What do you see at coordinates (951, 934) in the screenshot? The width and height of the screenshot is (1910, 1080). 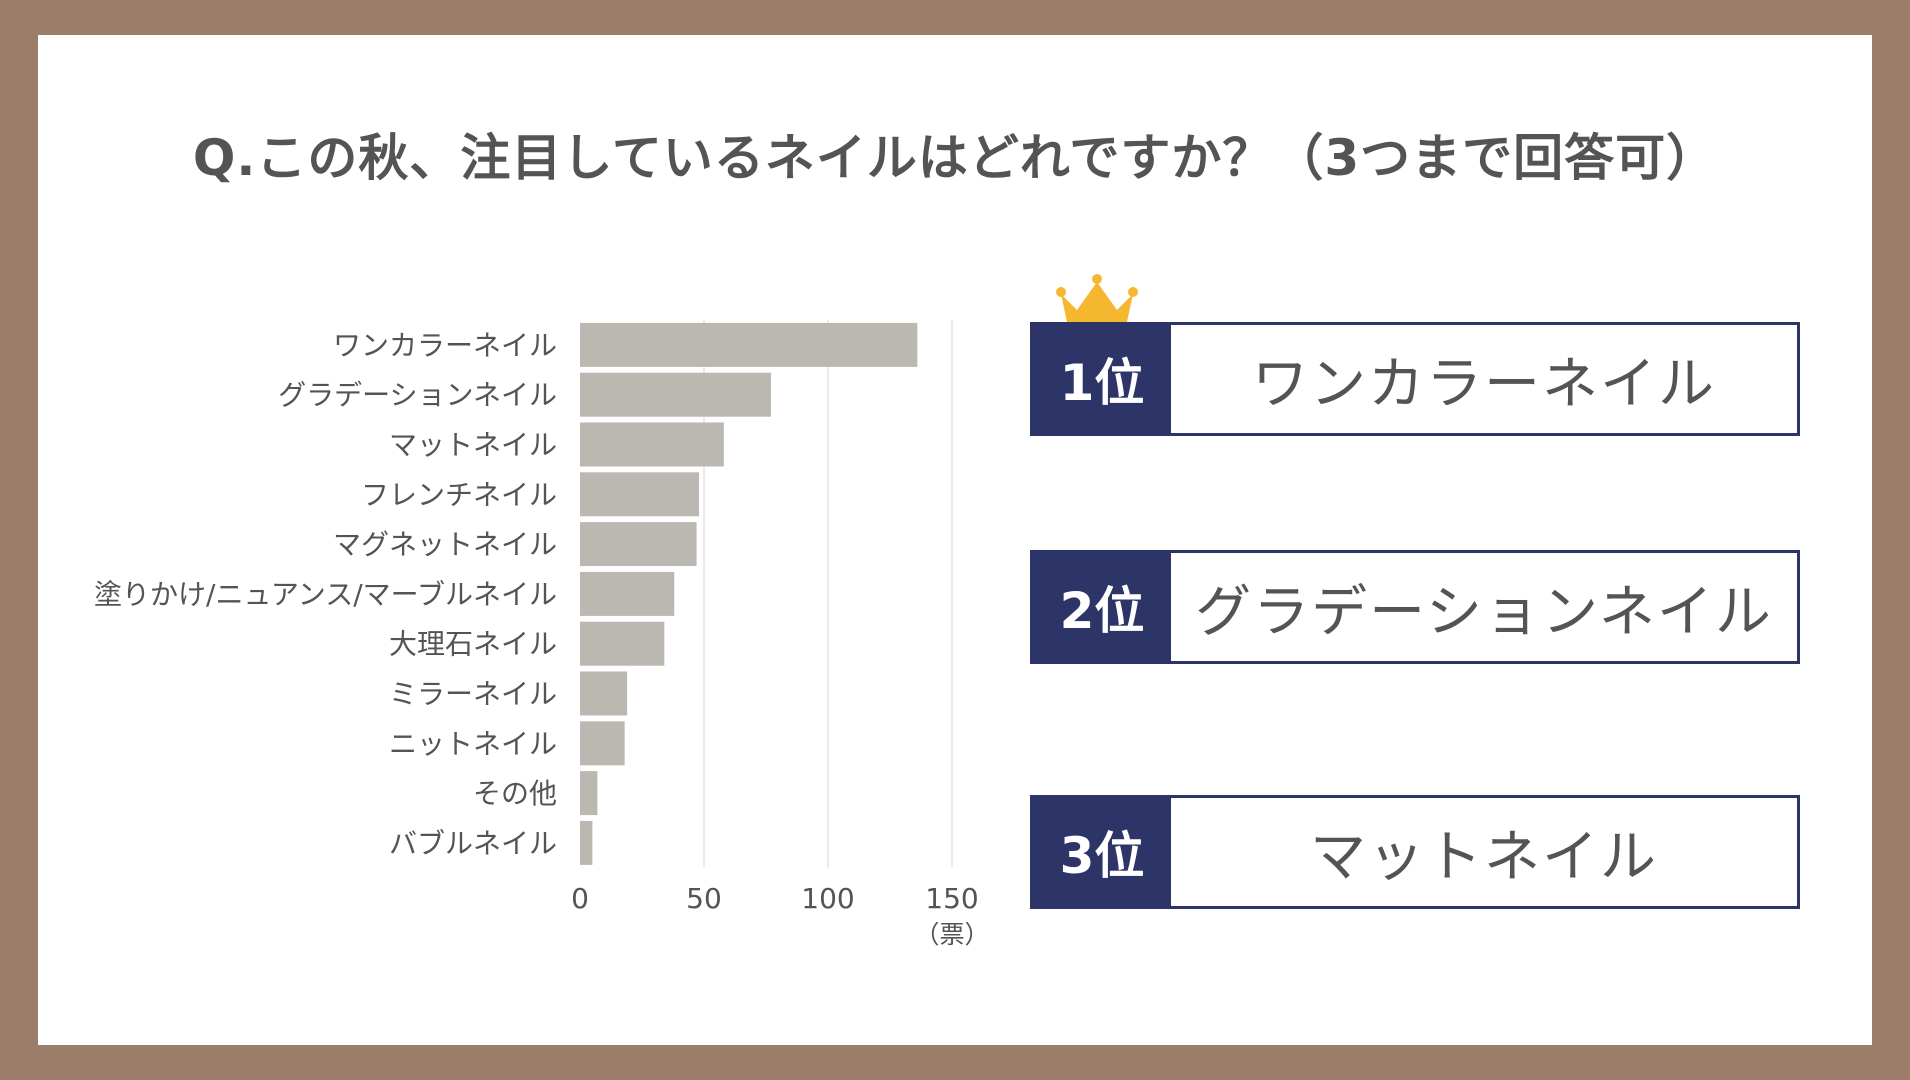 I see `x-axis-unit: （票）` at bounding box center [951, 934].